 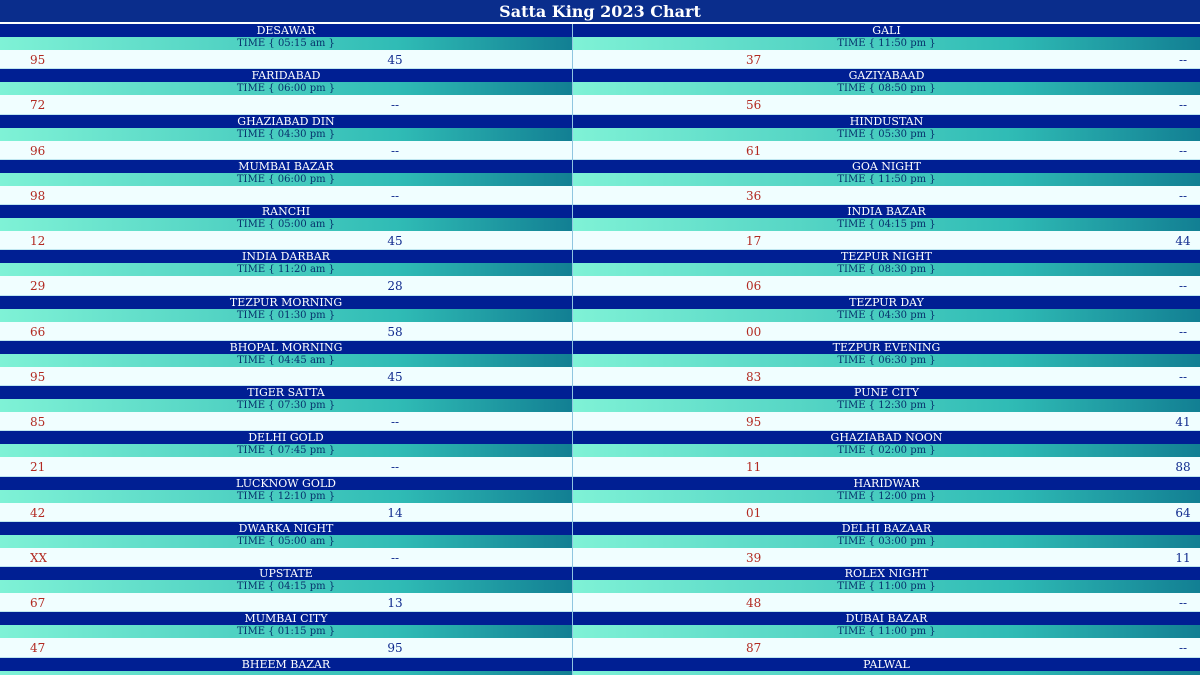 I want to click on game-name: MUMBAI CITY, so click(x=286, y=619).